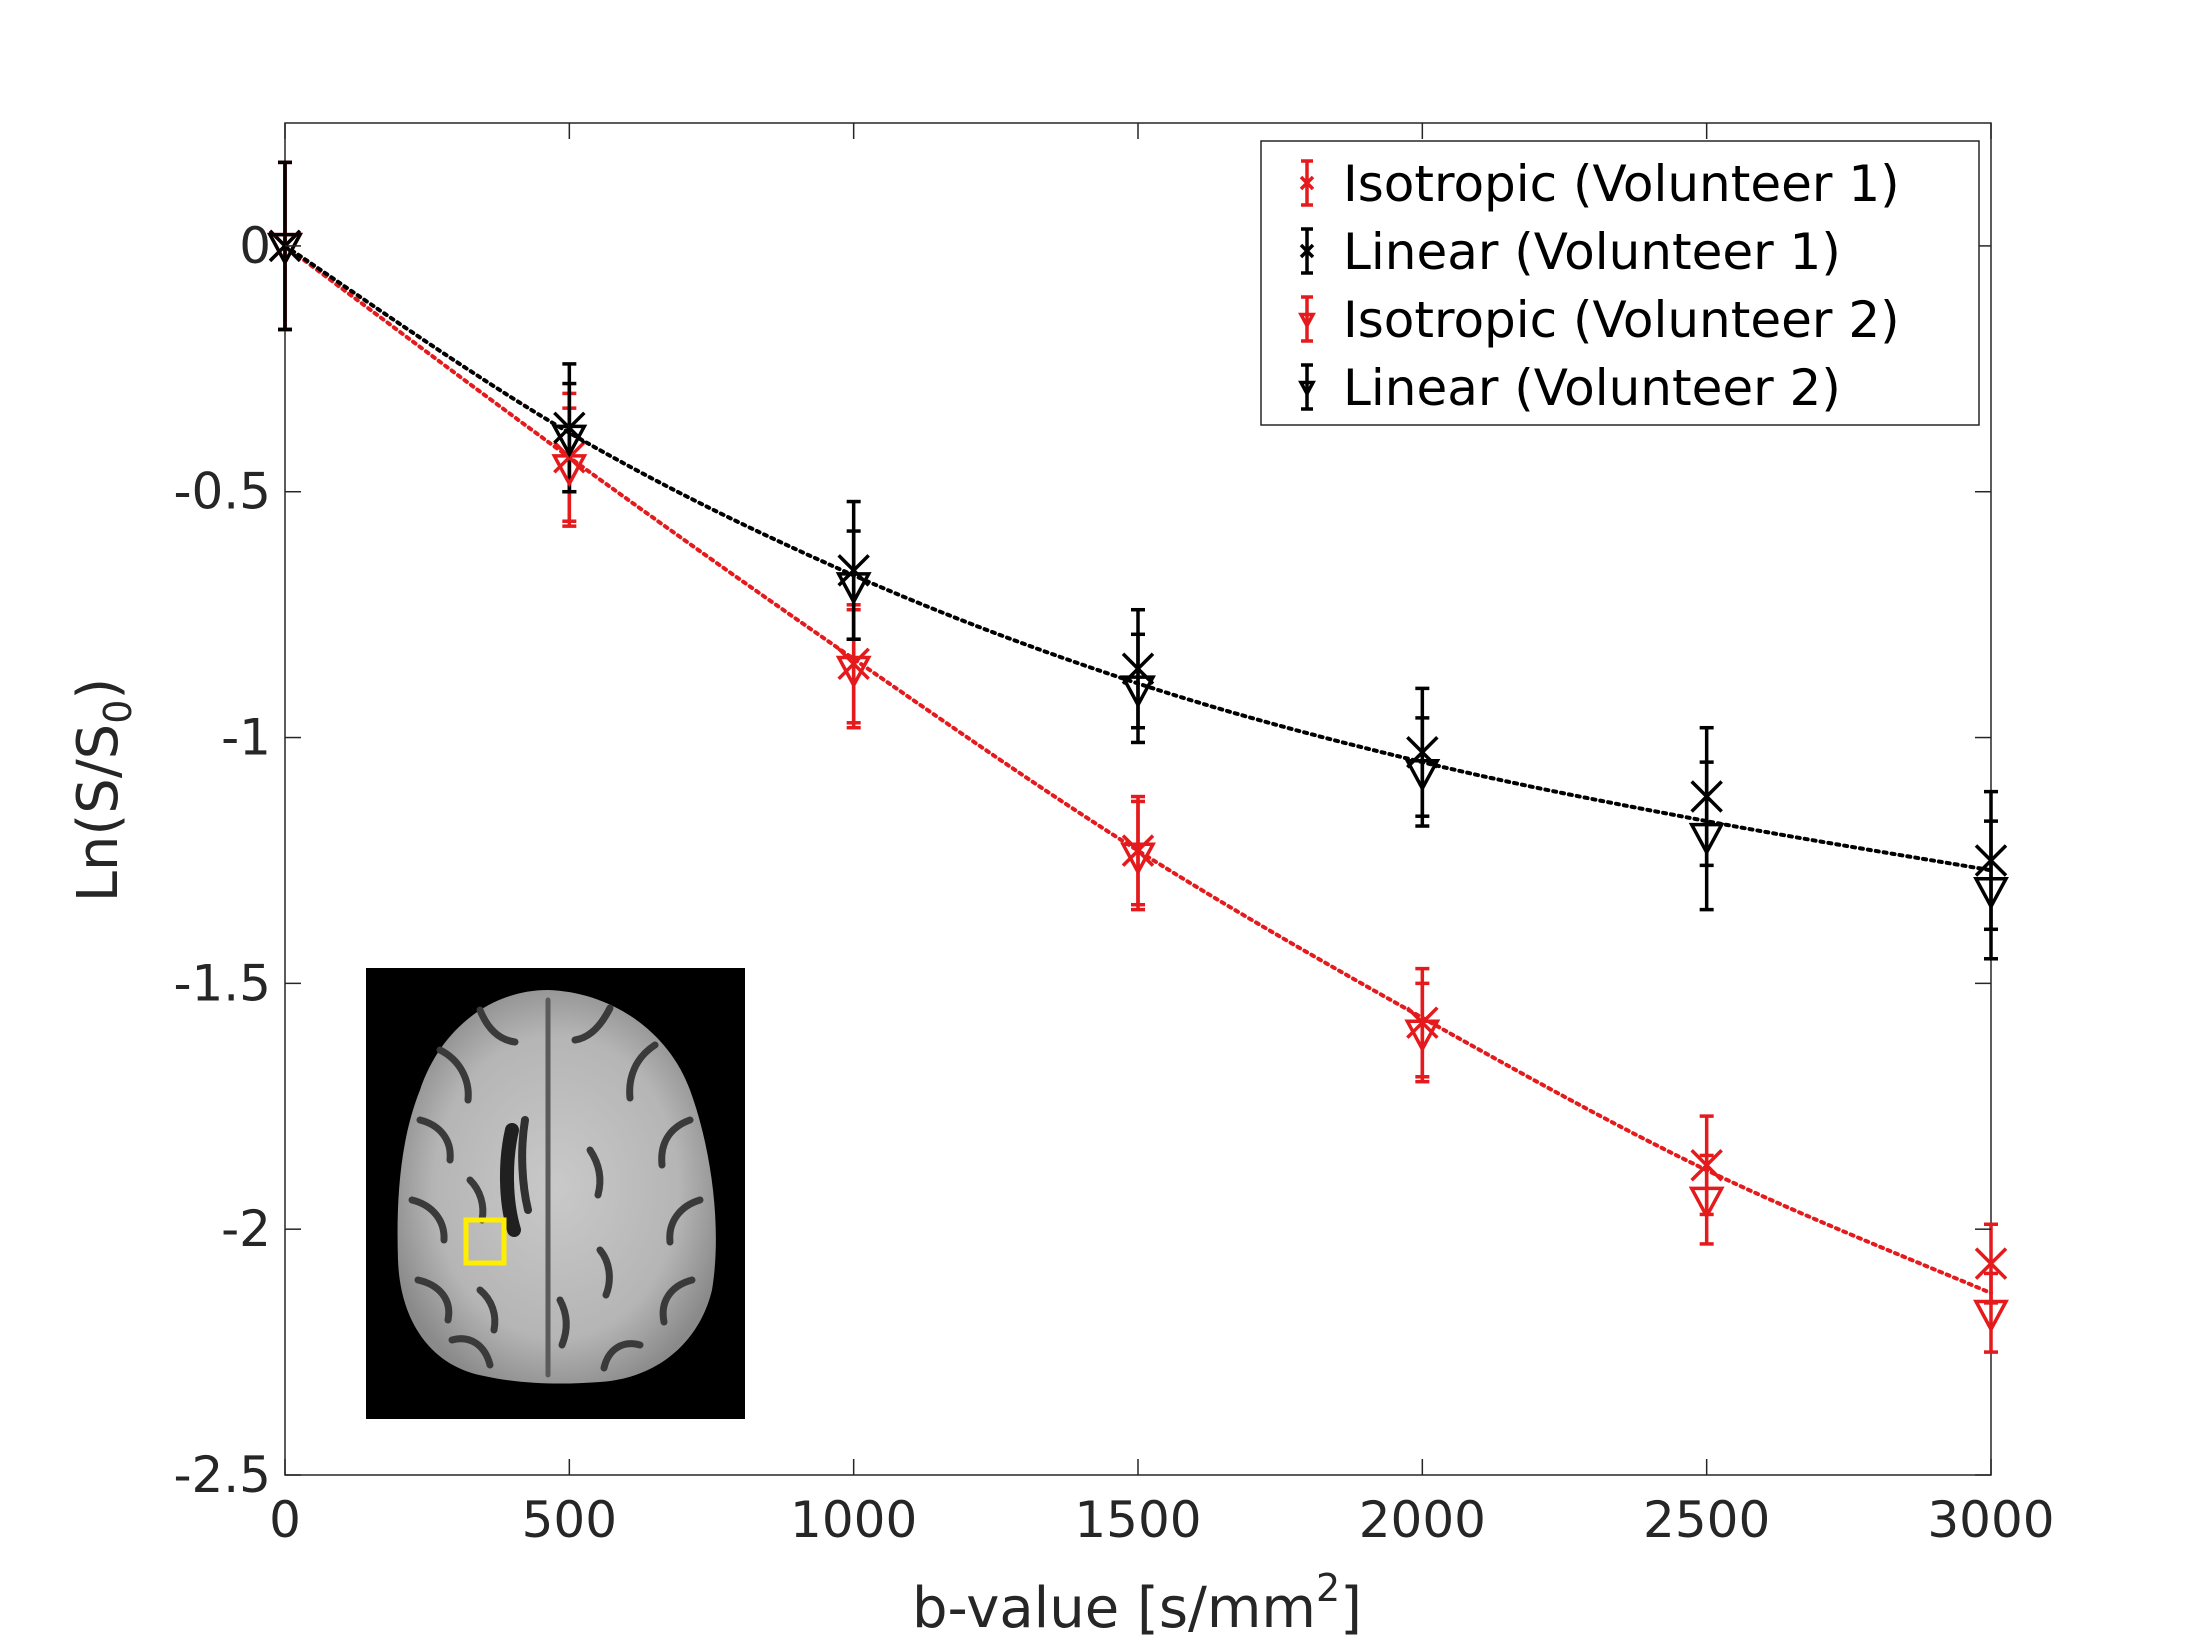 The image size is (2187, 1641). Describe the element at coordinates (285, 1520) in the screenshot. I see `x-tick-label-0: 0` at that location.